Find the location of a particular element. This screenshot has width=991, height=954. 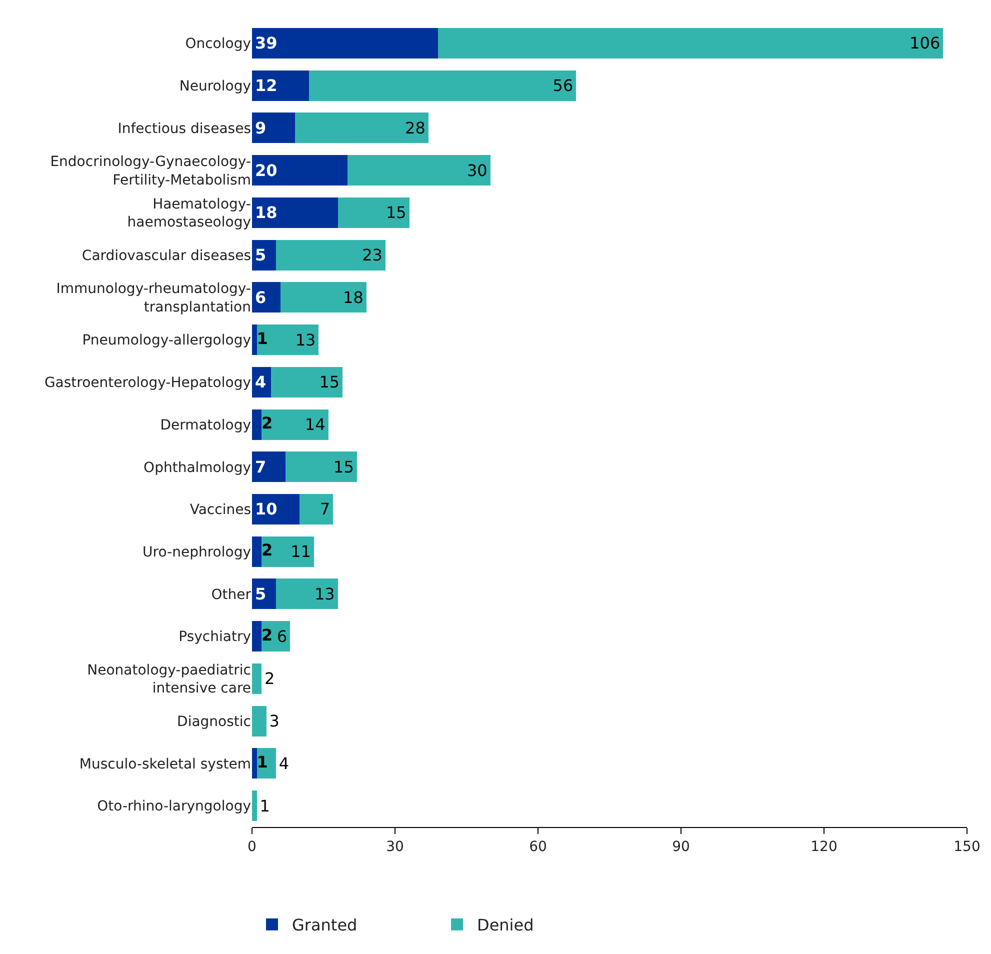

y-tick-label: Neonatology-paediatric intensive care is located at coordinates (169, 679).